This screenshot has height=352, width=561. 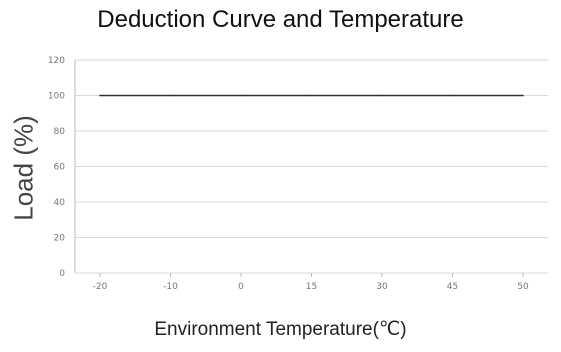 I want to click on y-tick-label: 0, so click(x=62, y=274).